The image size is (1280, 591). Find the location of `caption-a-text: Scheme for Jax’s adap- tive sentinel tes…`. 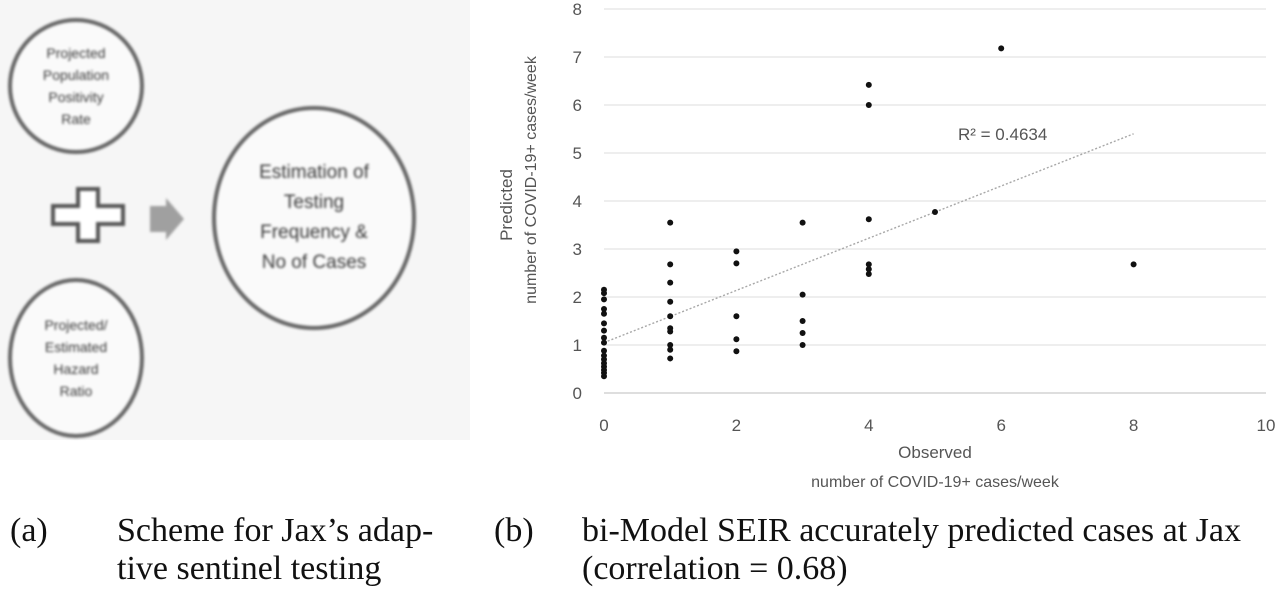

caption-a-text: Scheme for Jax’s adap- tive sentinel tes… is located at coordinates (275, 549).